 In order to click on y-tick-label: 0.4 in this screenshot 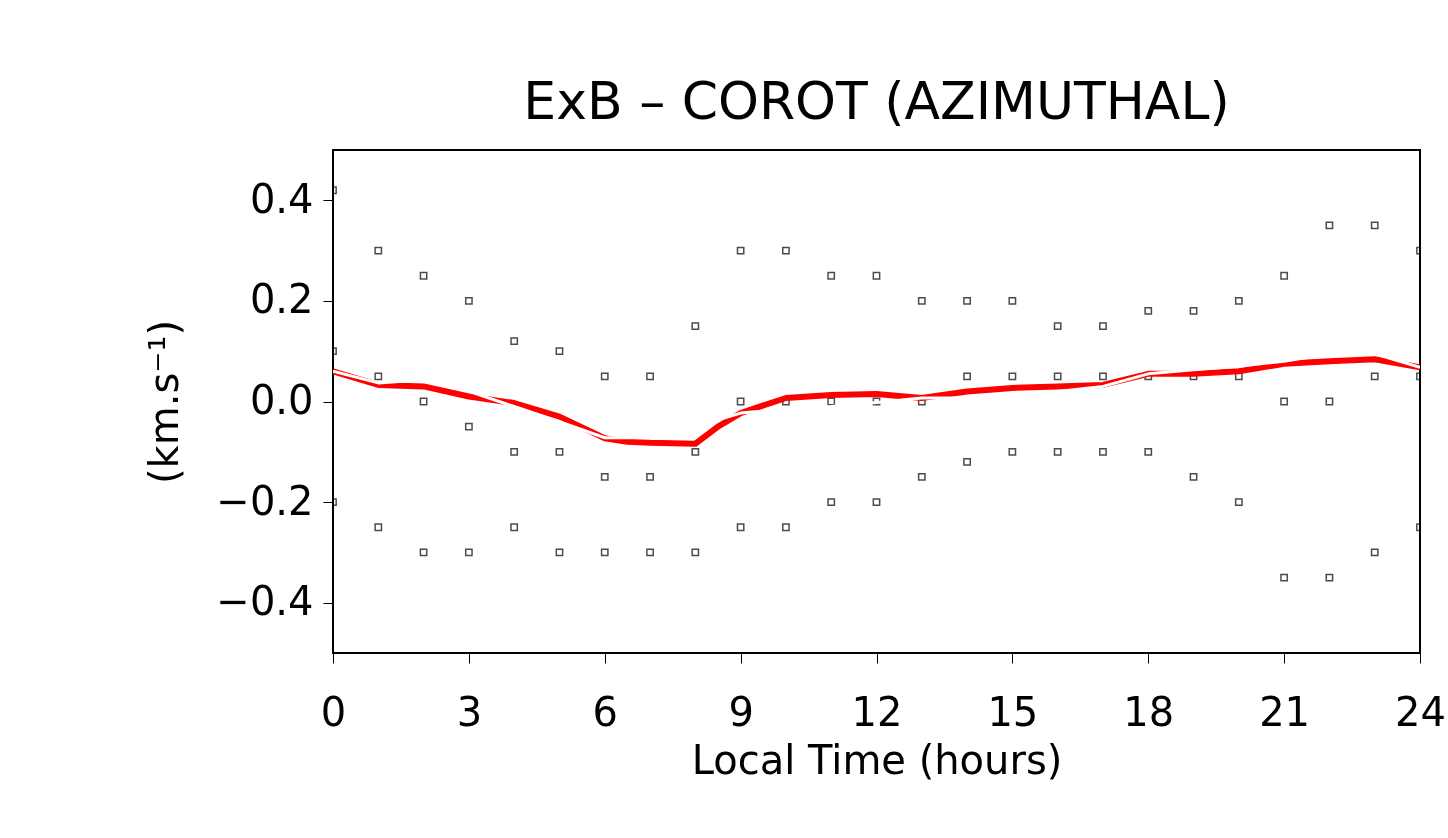, I will do `click(281, 198)`.